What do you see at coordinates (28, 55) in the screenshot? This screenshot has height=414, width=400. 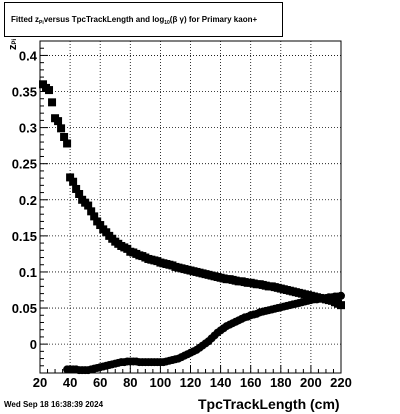 I see `y-tick-label: 0.4` at bounding box center [28, 55].